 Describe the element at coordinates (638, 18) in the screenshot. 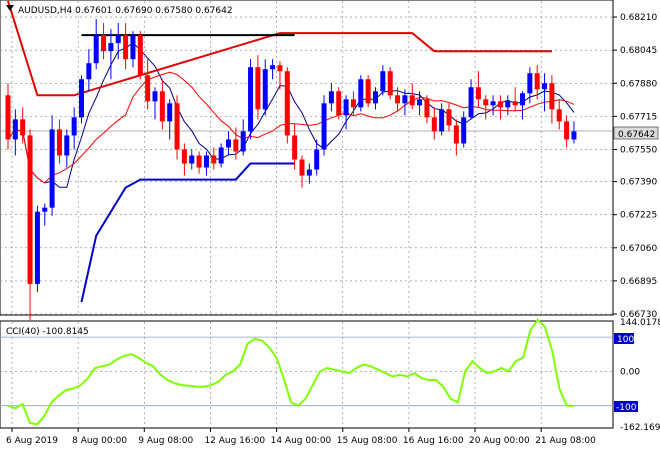

I see `y-axis-label: 0.68210` at that location.